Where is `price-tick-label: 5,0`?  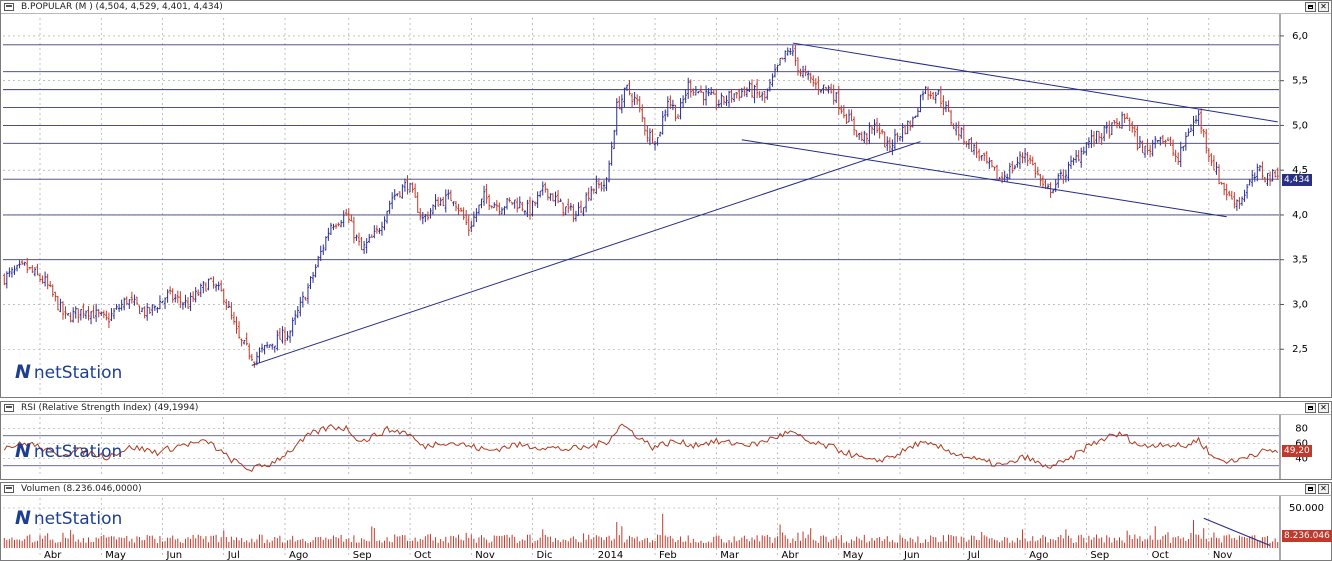
price-tick-label: 5,0 is located at coordinates (1300, 125).